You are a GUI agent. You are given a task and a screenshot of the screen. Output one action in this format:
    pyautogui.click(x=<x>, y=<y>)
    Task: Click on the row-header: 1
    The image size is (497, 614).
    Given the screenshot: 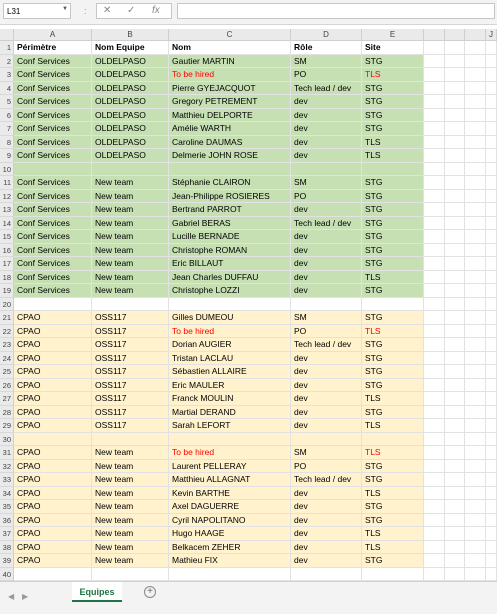 What is the action you would take?
    pyautogui.click(x=7, y=48)
    